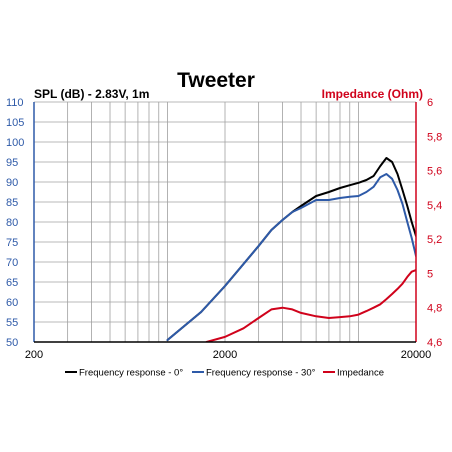 Image resolution: width=452 pixels, height=452 pixels. What do you see at coordinates (416, 355) in the screenshot?
I see `x-tick-label: 20000` at bounding box center [416, 355].